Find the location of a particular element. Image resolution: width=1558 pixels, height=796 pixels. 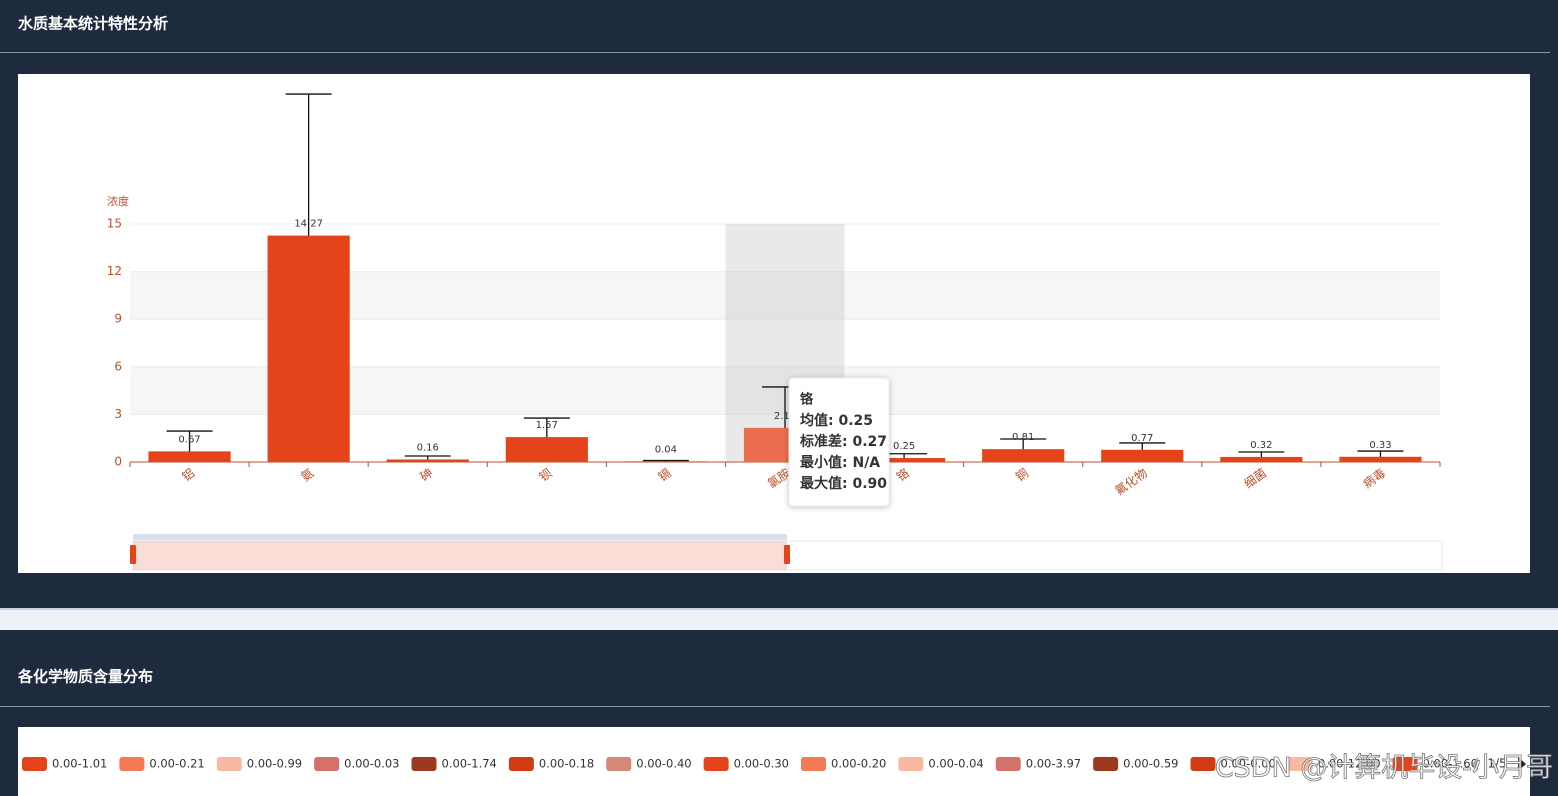

legend-label: 0.00-0.30 is located at coordinates (761, 764).